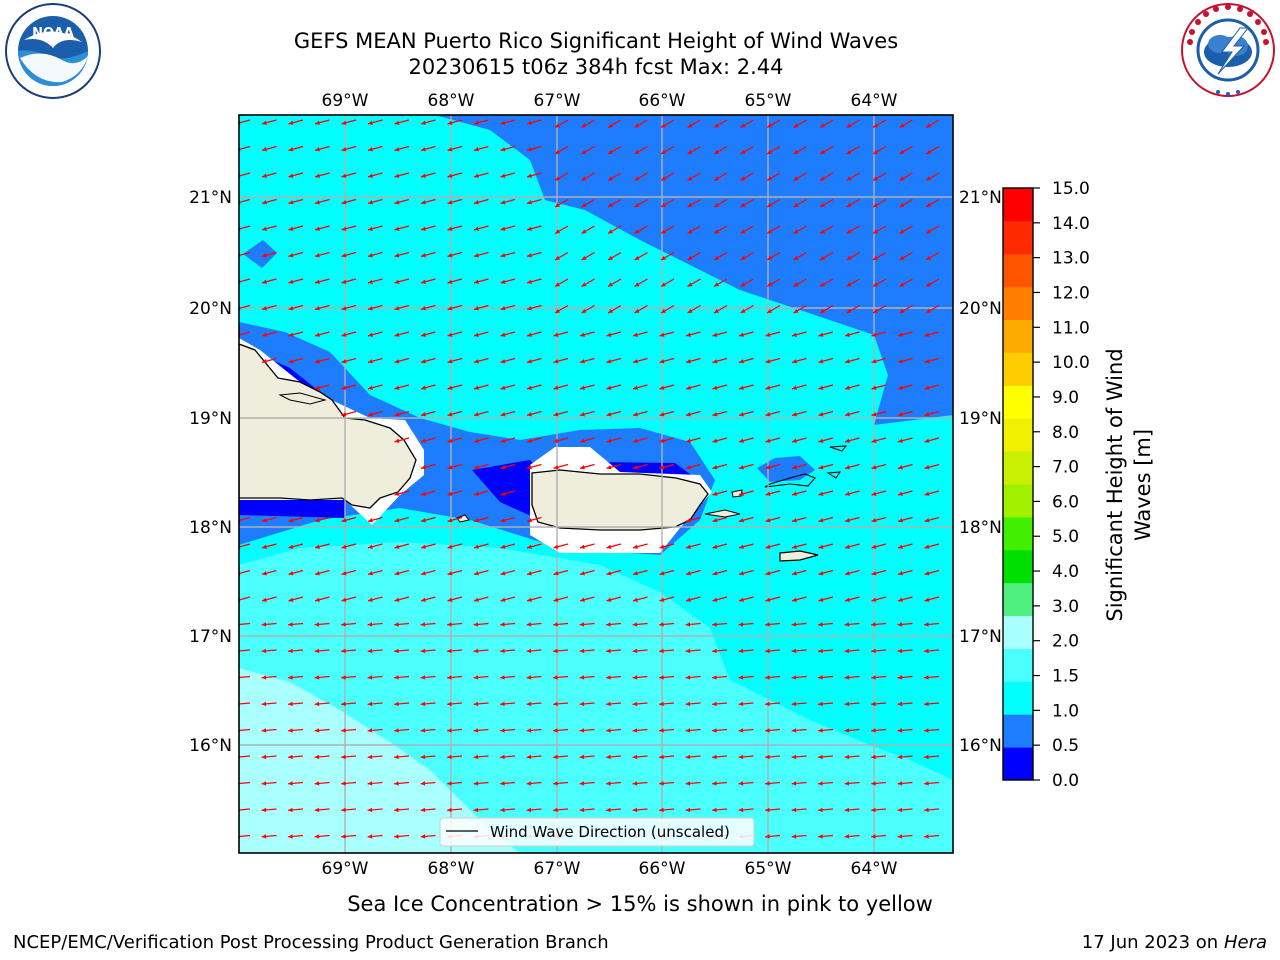 This screenshot has height=960, width=1280. I want to click on lat-label-right: 18°N, so click(980, 528).